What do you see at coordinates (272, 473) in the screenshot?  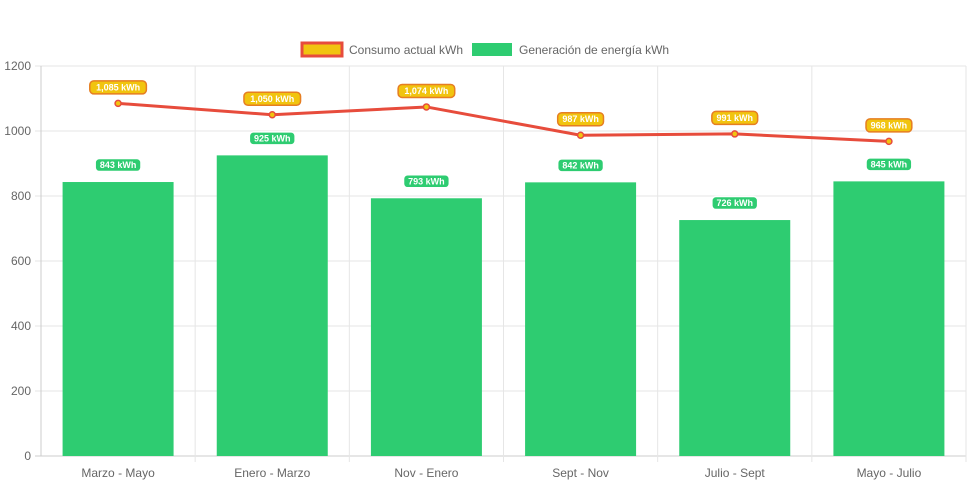 I see `x-tick-label: Enero - Marzo` at bounding box center [272, 473].